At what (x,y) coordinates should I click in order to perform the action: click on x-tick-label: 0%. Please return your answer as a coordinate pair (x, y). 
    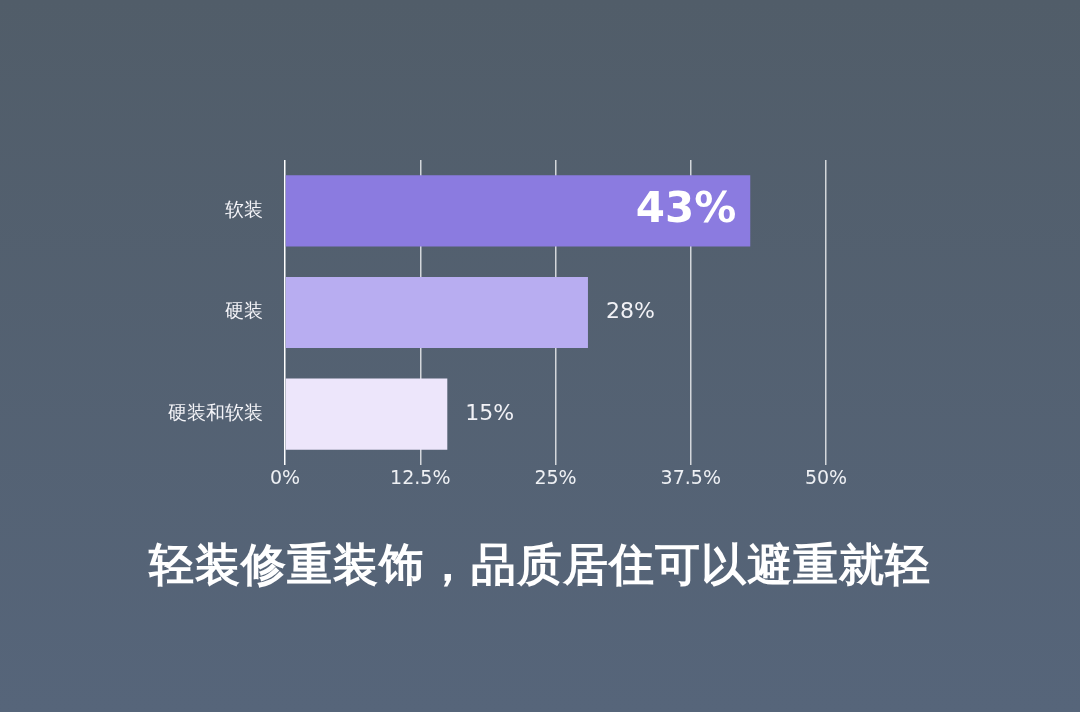
    Looking at the image, I should click on (285, 477).